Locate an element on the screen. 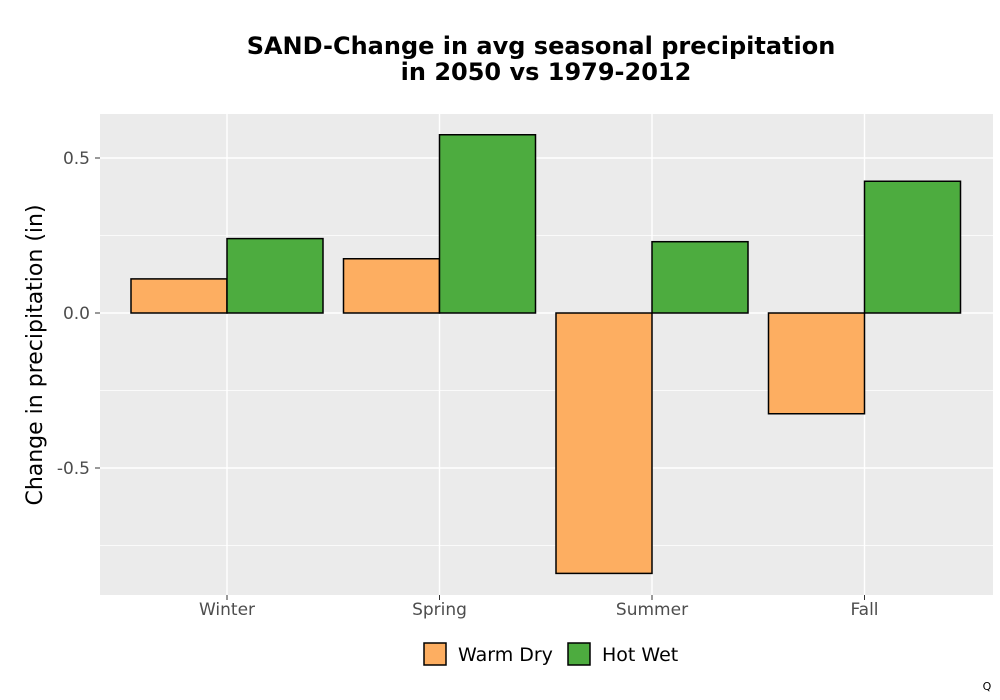 The height and width of the screenshot is (700, 1000). bar-fall-warm-dry is located at coordinates (816, 363).